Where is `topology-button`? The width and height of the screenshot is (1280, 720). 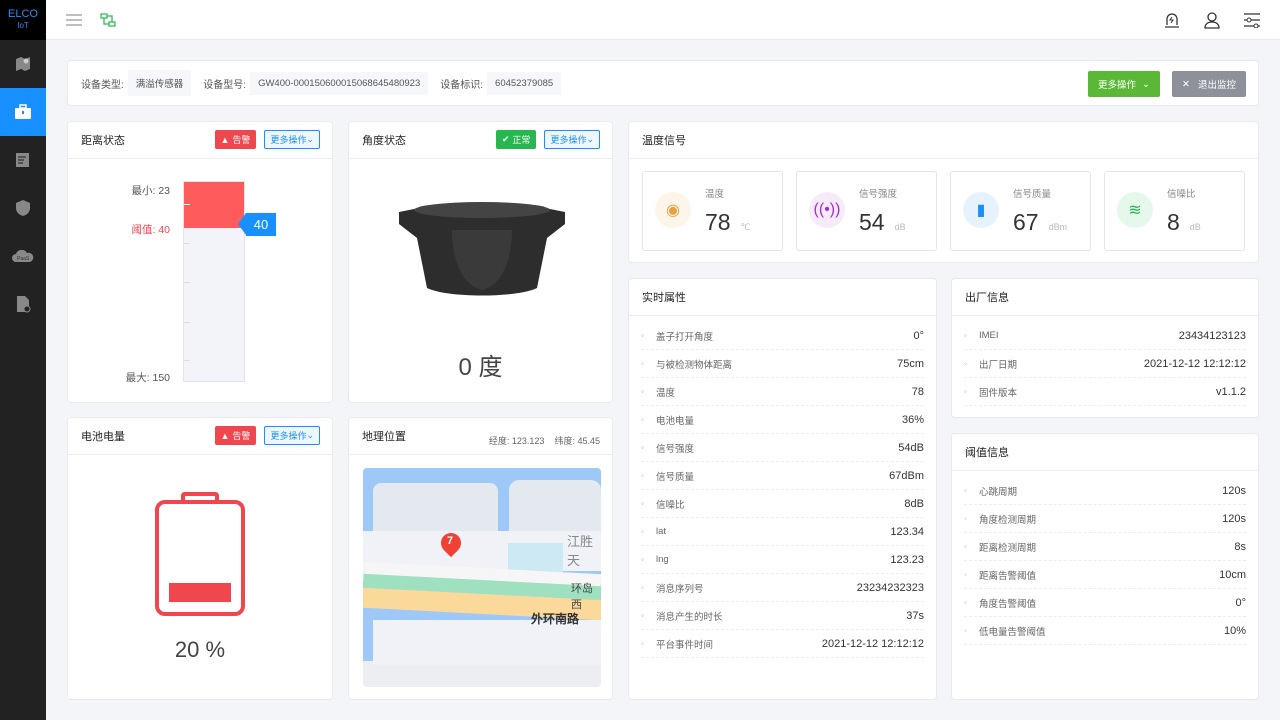 topology-button is located at coordinates (108, 20).